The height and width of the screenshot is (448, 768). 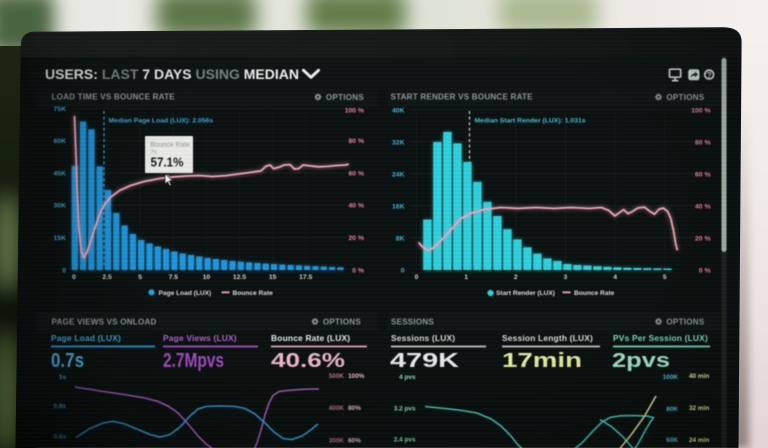 I want to click on svg-text: PAGE VIEWS VS ONLOAD, so click(x=104, y=322).